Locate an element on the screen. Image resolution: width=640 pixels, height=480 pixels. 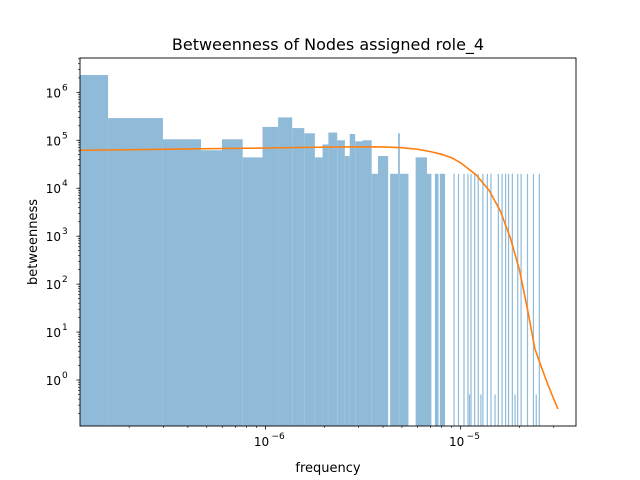
y-tick-exponent: 1 is located at coordinates (65, 328).